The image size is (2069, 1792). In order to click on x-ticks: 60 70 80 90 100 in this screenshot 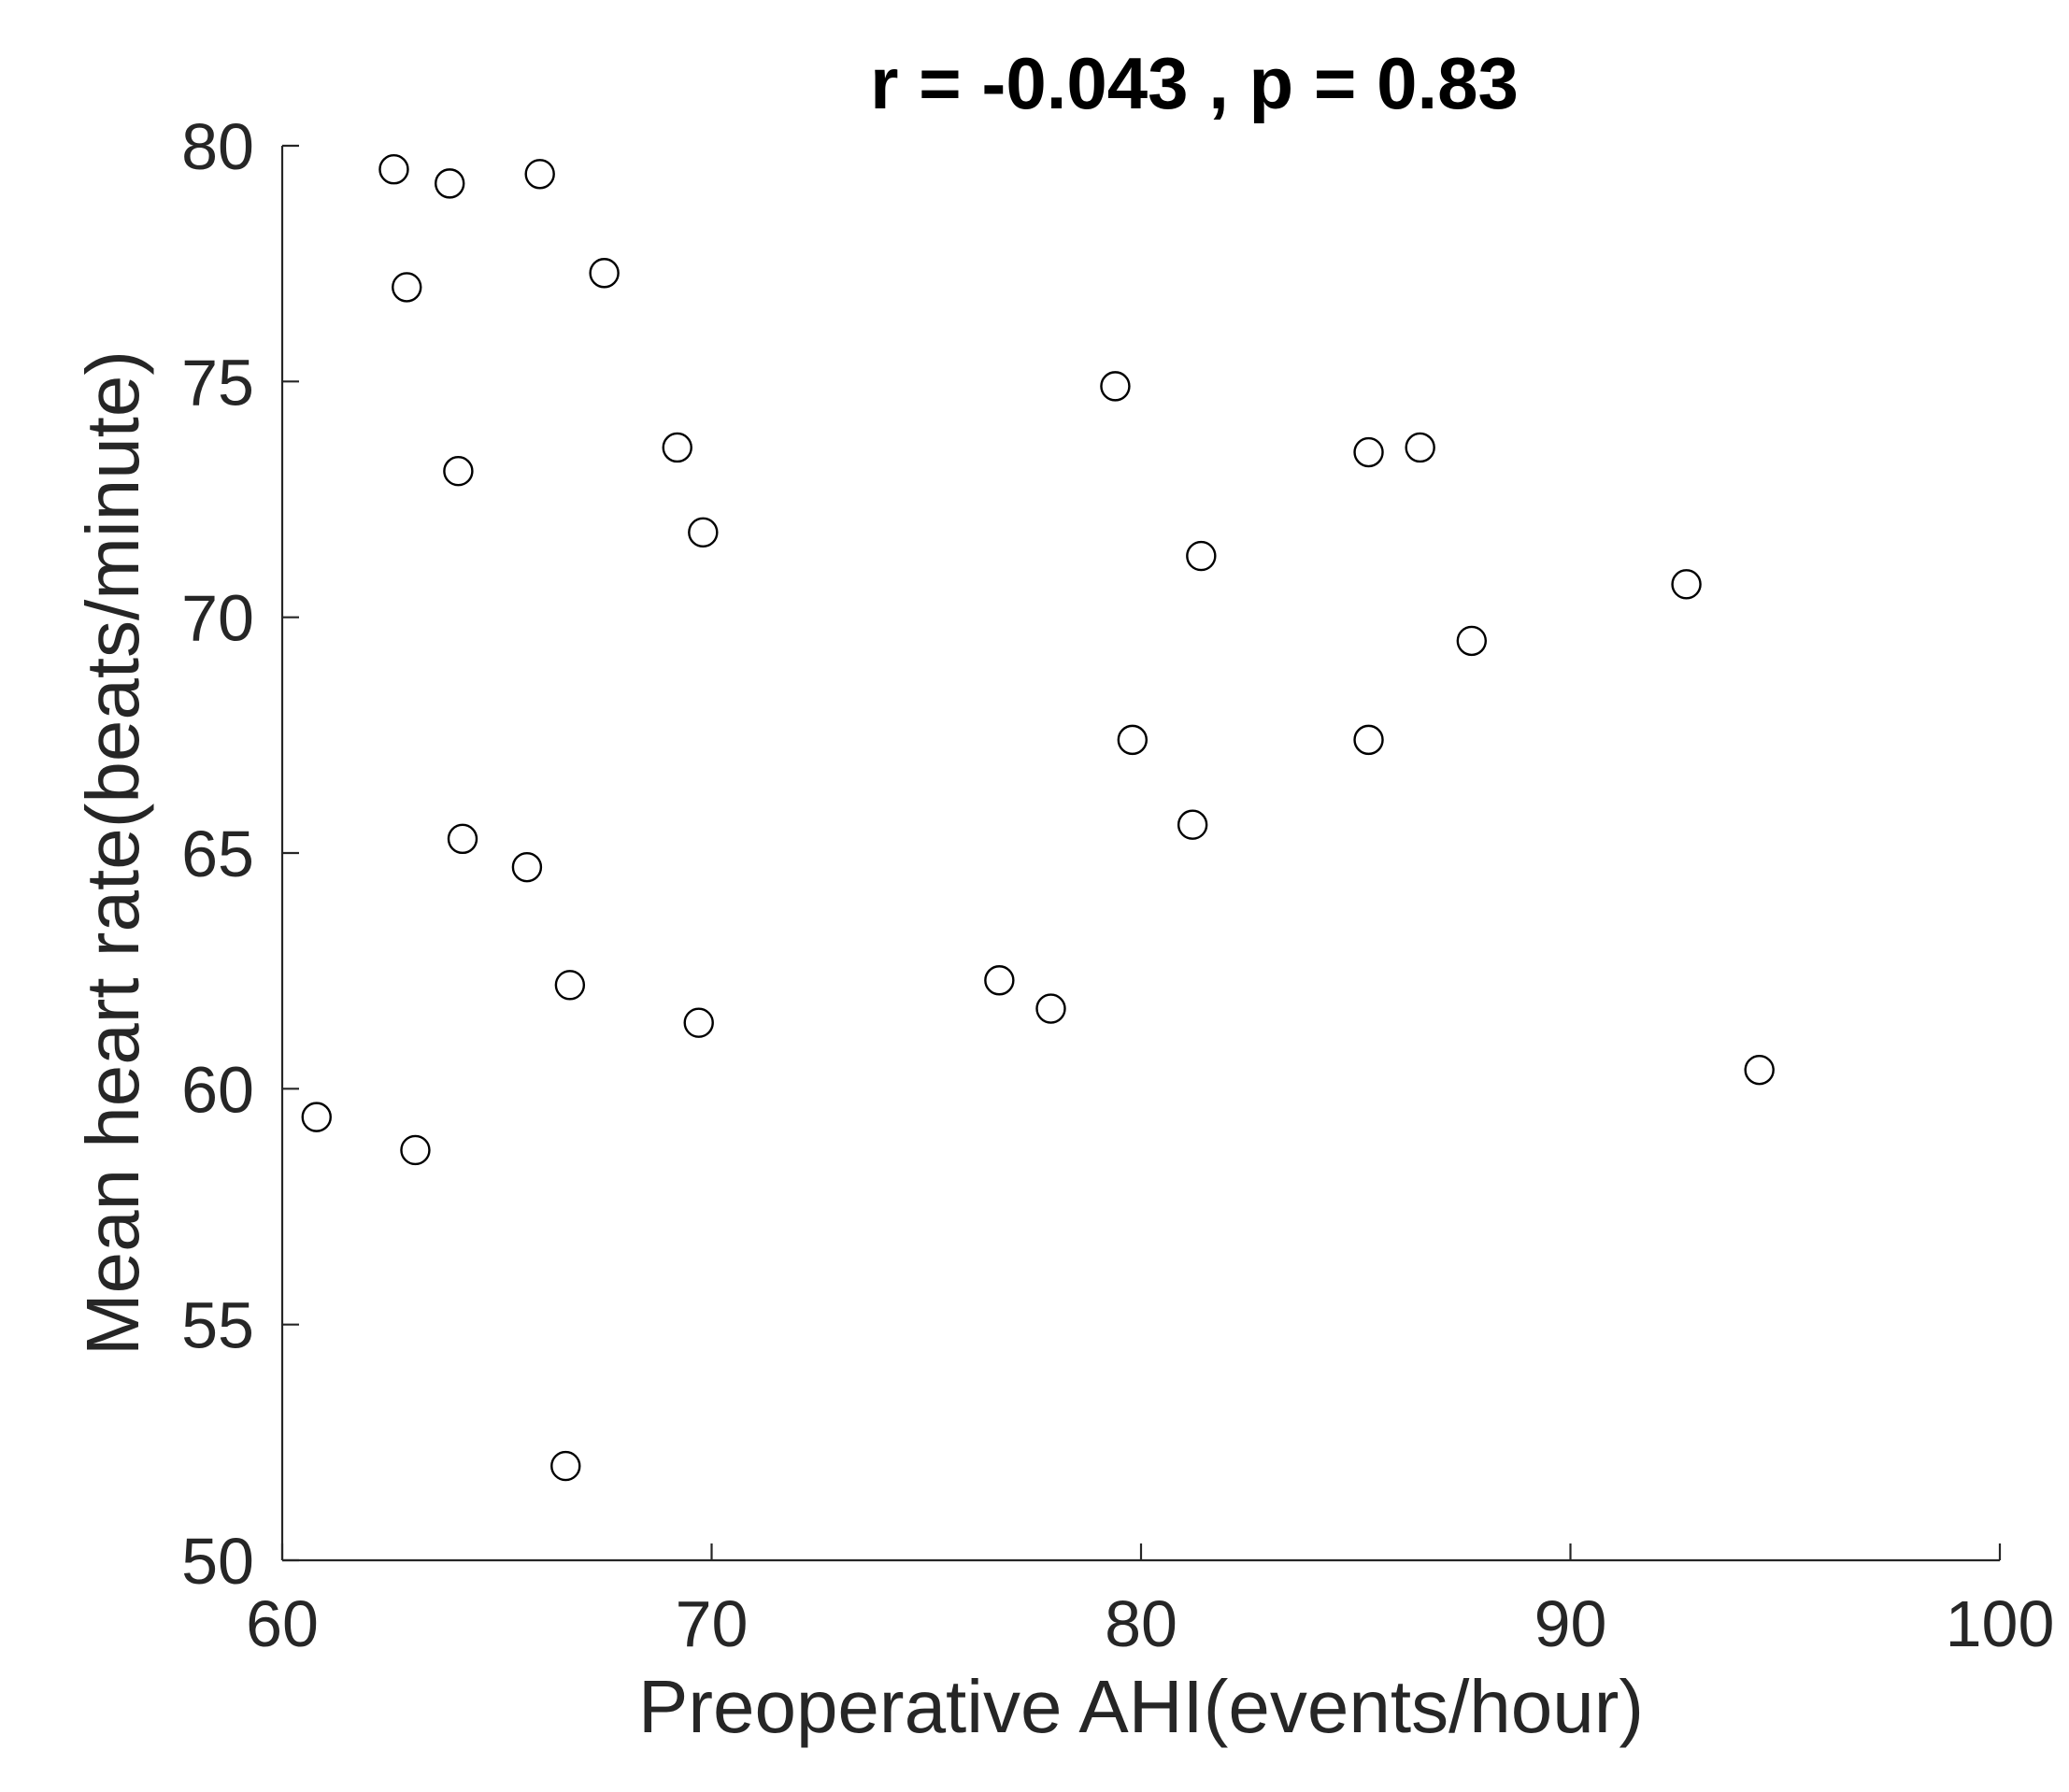, I will do `click(1150, 1601)`.